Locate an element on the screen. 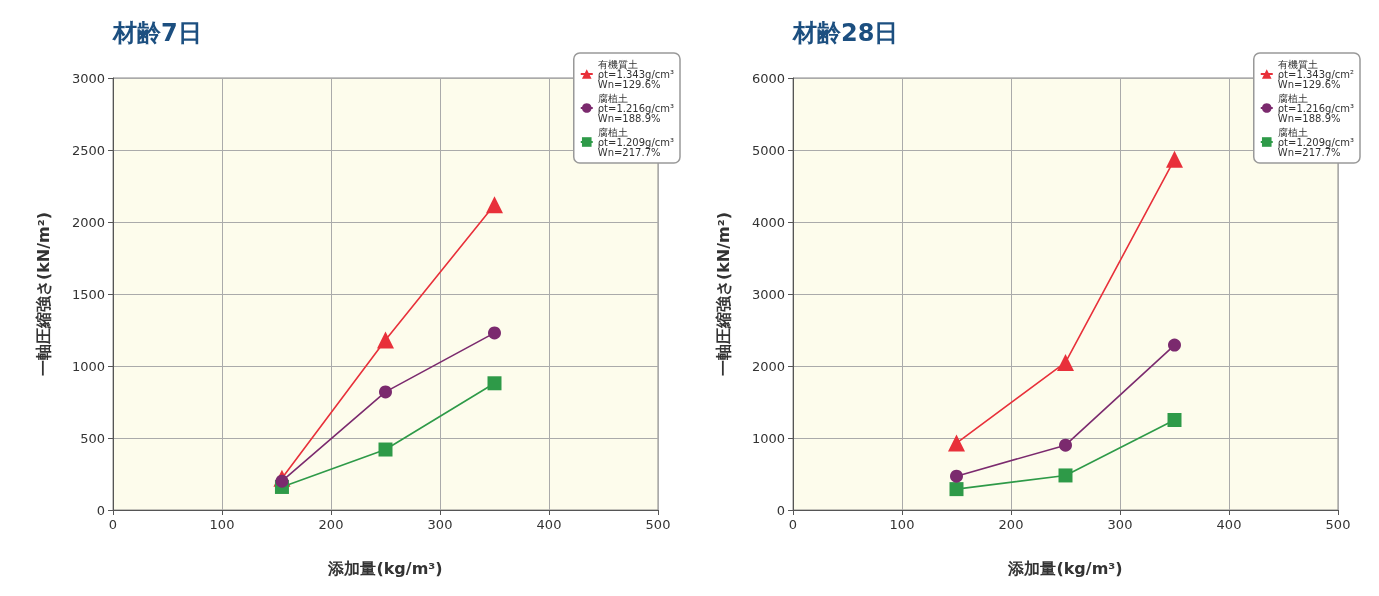 The height and width of the screenshot is (596, 1379). chart-title: 材齢7日 is located at coordinates (157, 33).